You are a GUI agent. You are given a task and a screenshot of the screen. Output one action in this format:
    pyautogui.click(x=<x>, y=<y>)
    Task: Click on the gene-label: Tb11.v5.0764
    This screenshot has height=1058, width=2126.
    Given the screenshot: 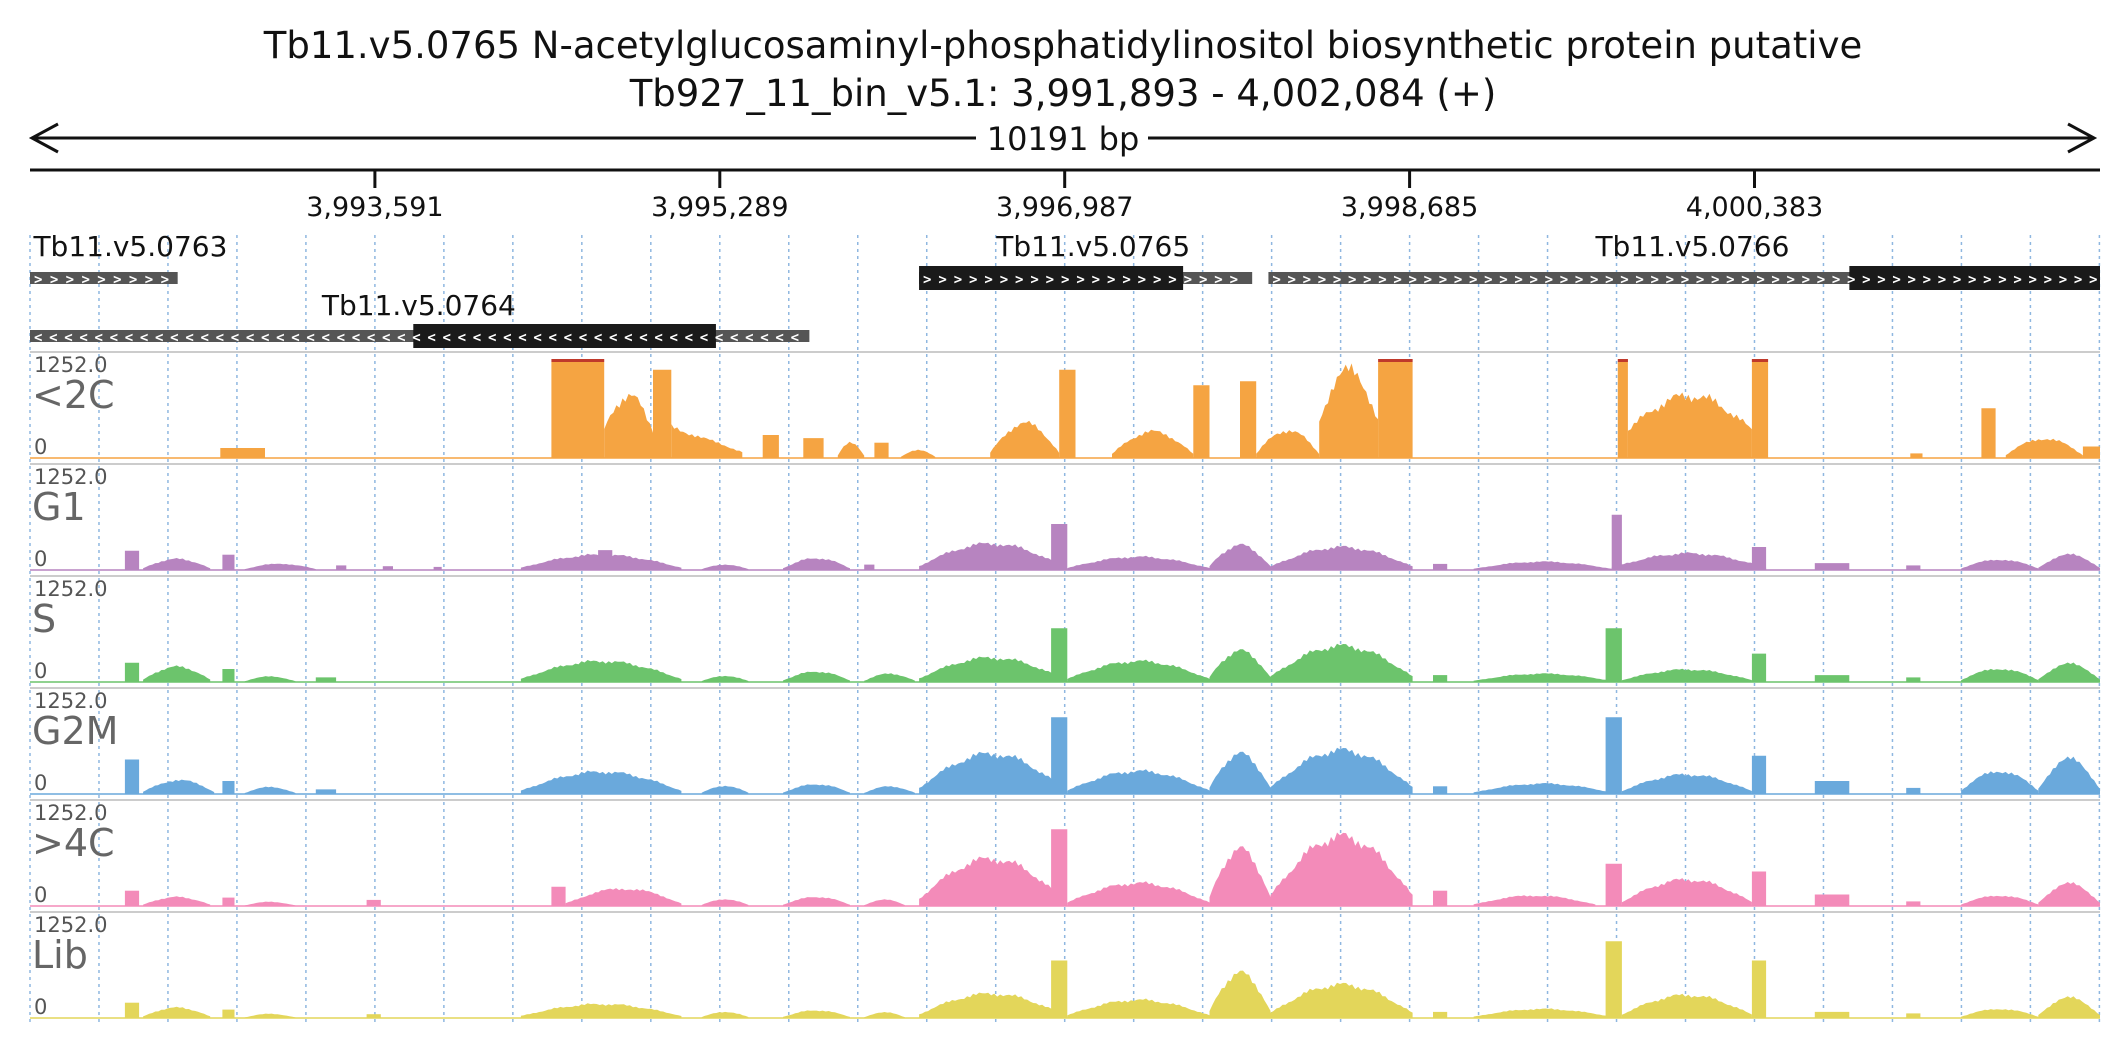 What is the action you would take?
    pyautogui.click(x=418, y=305)
    